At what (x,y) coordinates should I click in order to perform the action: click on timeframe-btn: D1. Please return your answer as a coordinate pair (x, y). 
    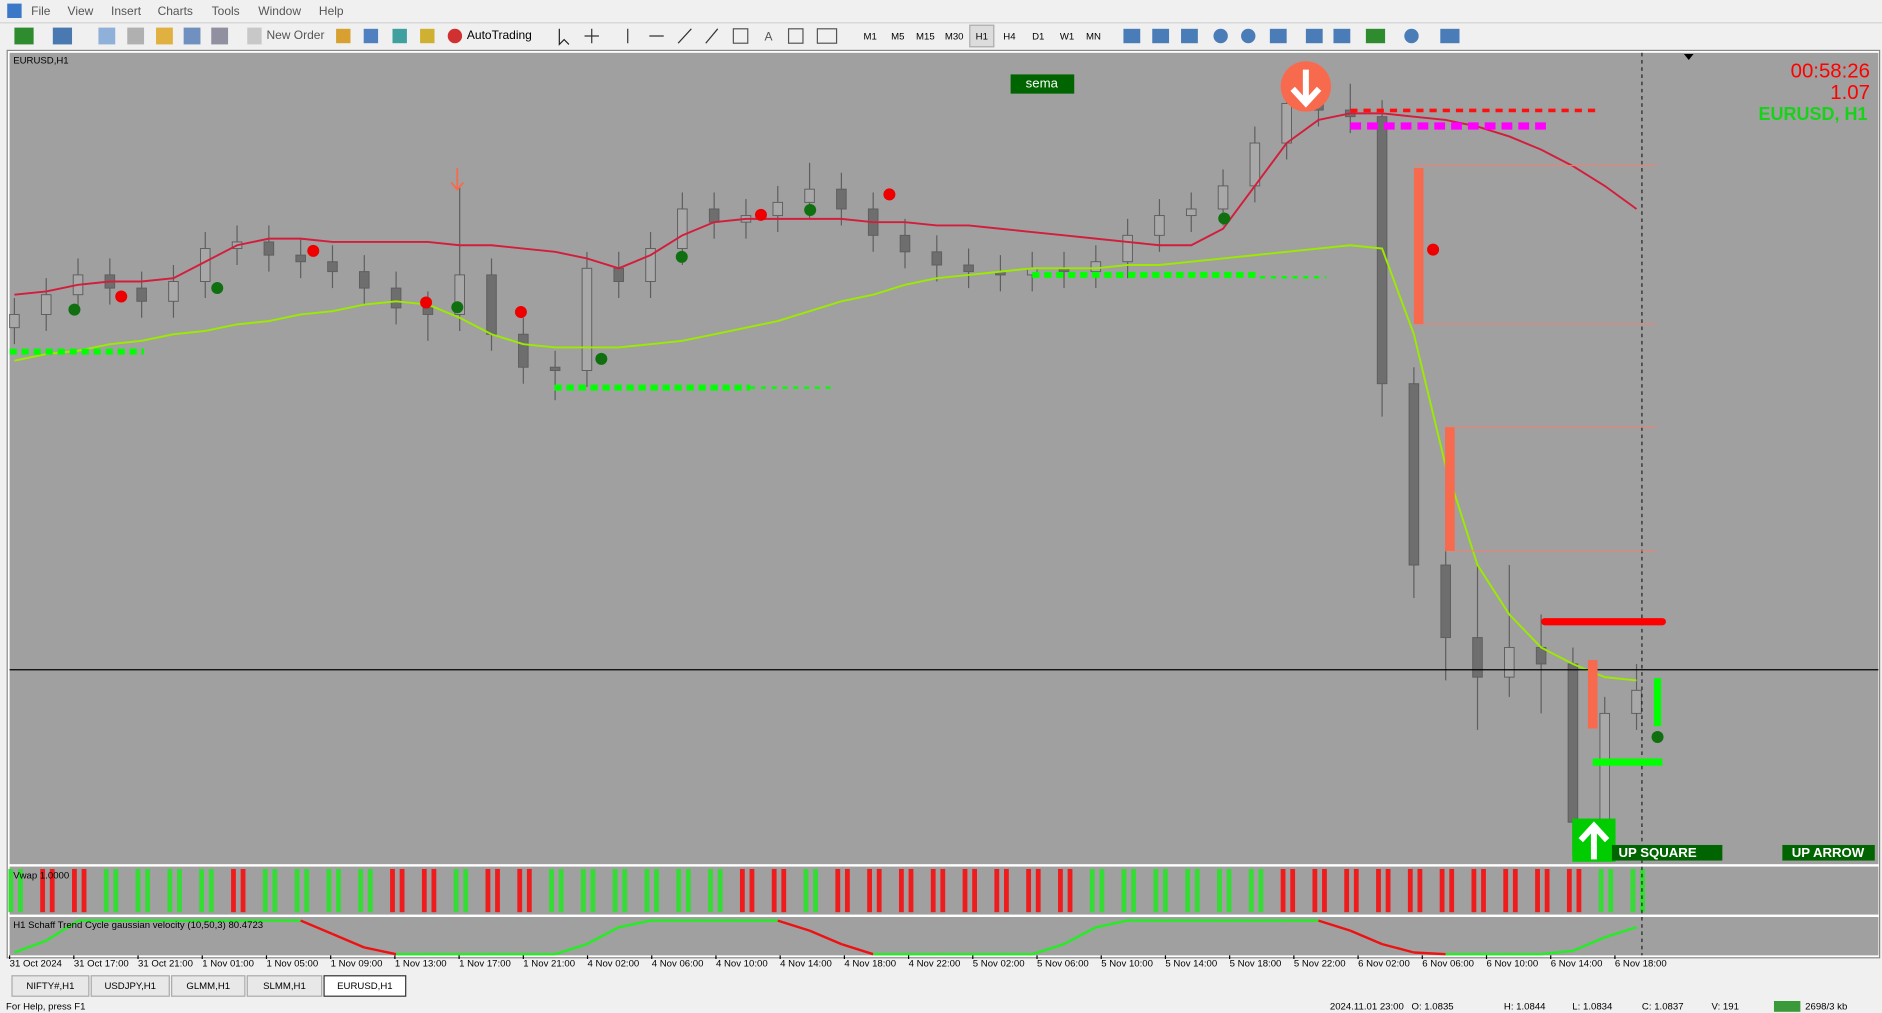
    Looking at the image, I should click on (1038, 37).